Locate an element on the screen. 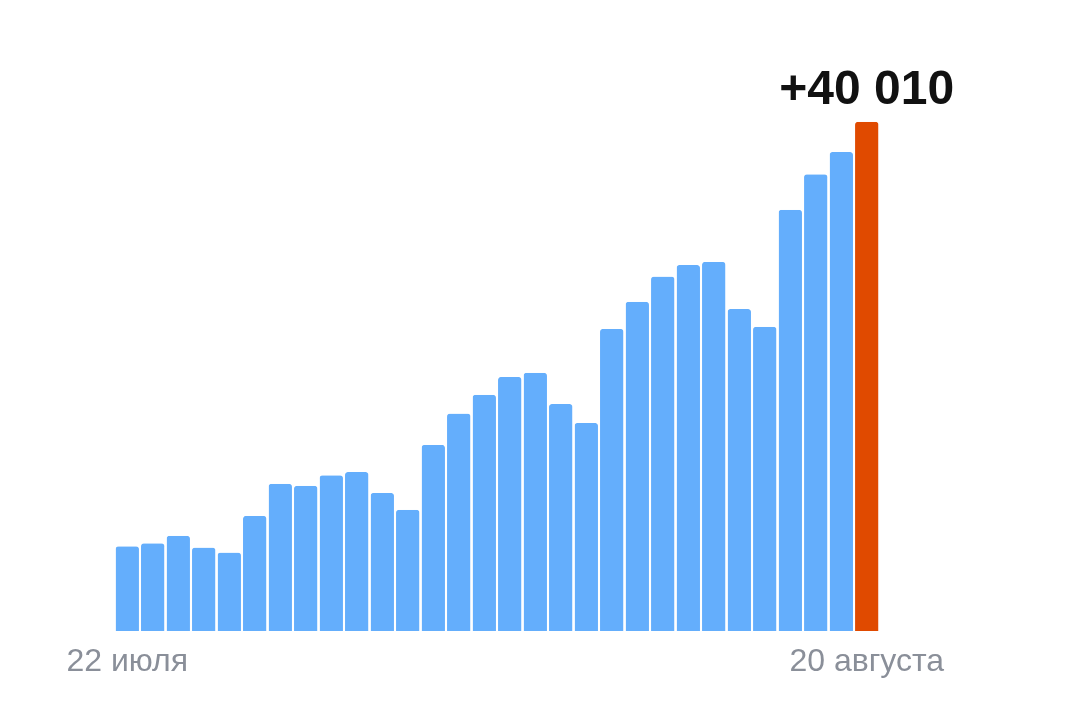 The width and height of the screenshot is (1076, 704). x-tick-label: 22 июля is located at coordinates (127, 659).